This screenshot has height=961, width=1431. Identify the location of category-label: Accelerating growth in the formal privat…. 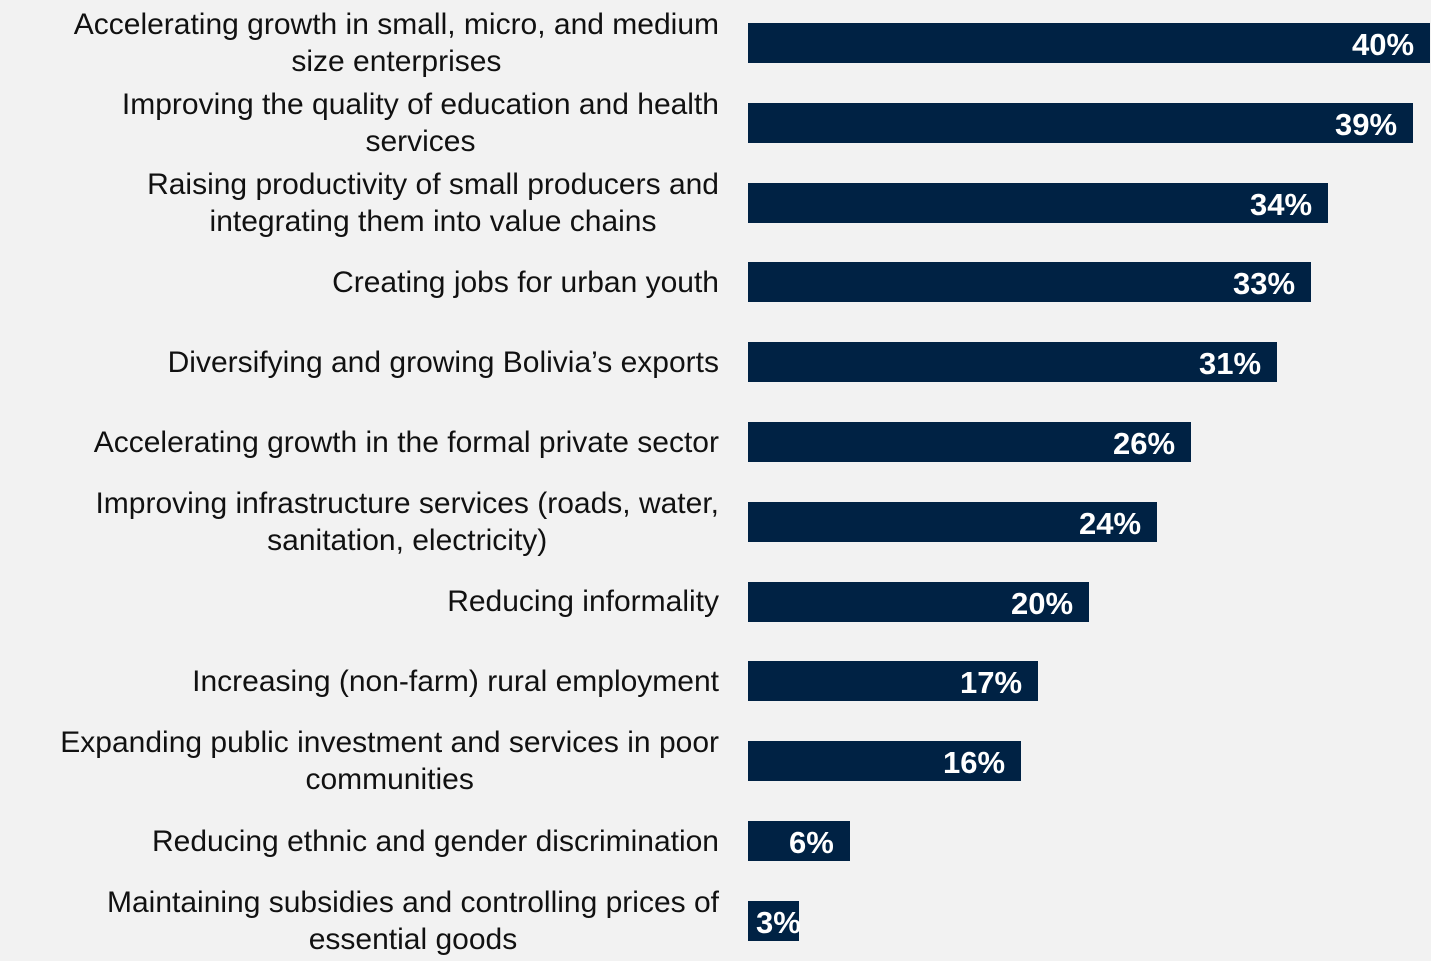
(406, 442).